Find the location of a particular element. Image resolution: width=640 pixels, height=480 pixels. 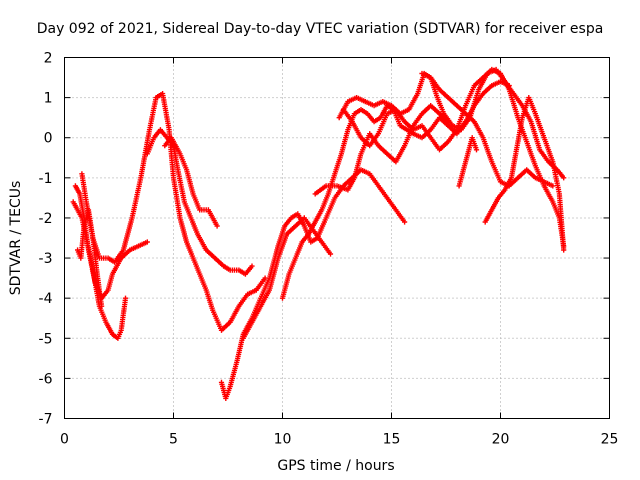

series-13-markers is located at coordinates (468, 162).